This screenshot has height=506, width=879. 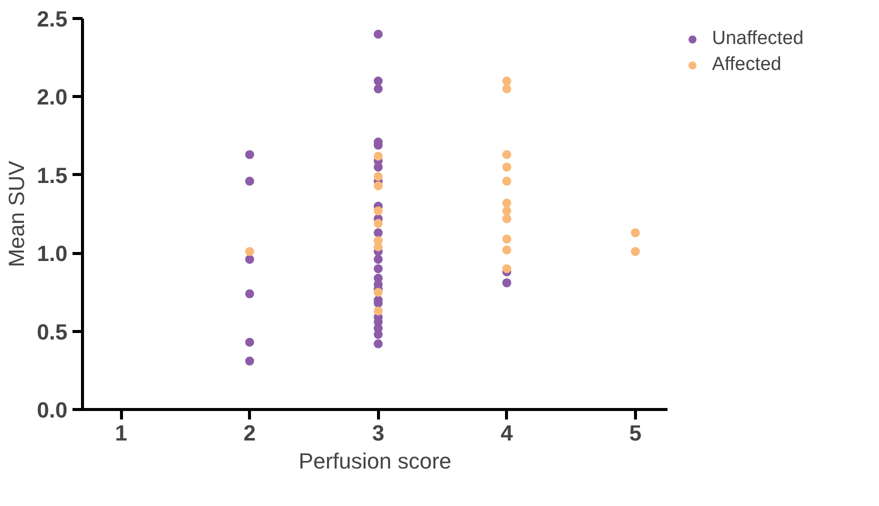 What do you see at coordinates (16, 214) in the screenshot?
I see `y-axis-title: Mean SUV` at bounding box center [16, 214].